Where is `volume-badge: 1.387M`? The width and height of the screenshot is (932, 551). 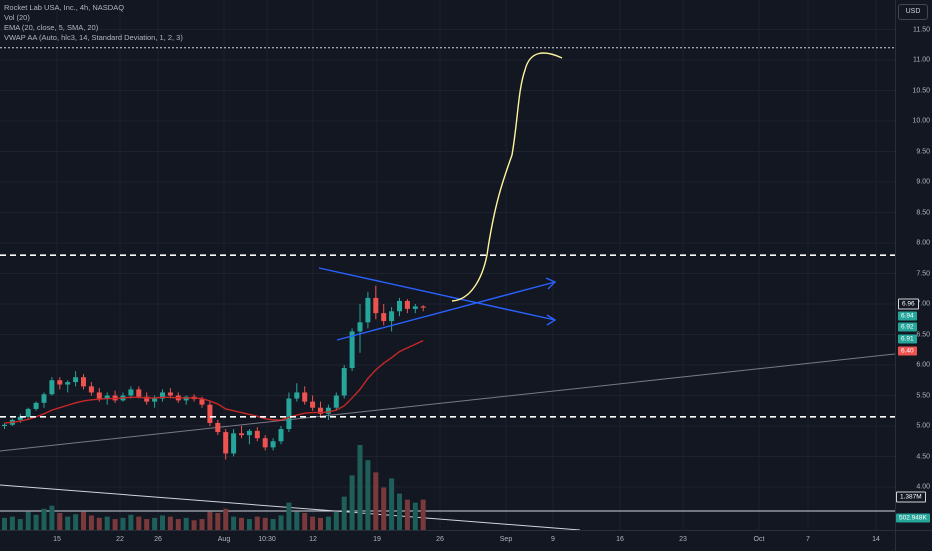
volume-badge: 1.387M is located at coordinates (911, 497).